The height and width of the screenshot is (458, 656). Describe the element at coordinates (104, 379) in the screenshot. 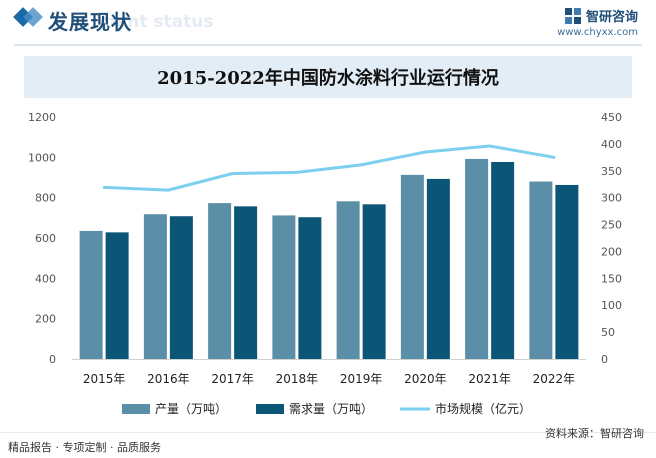

I see `x-tick-label: 2015年` at that location.